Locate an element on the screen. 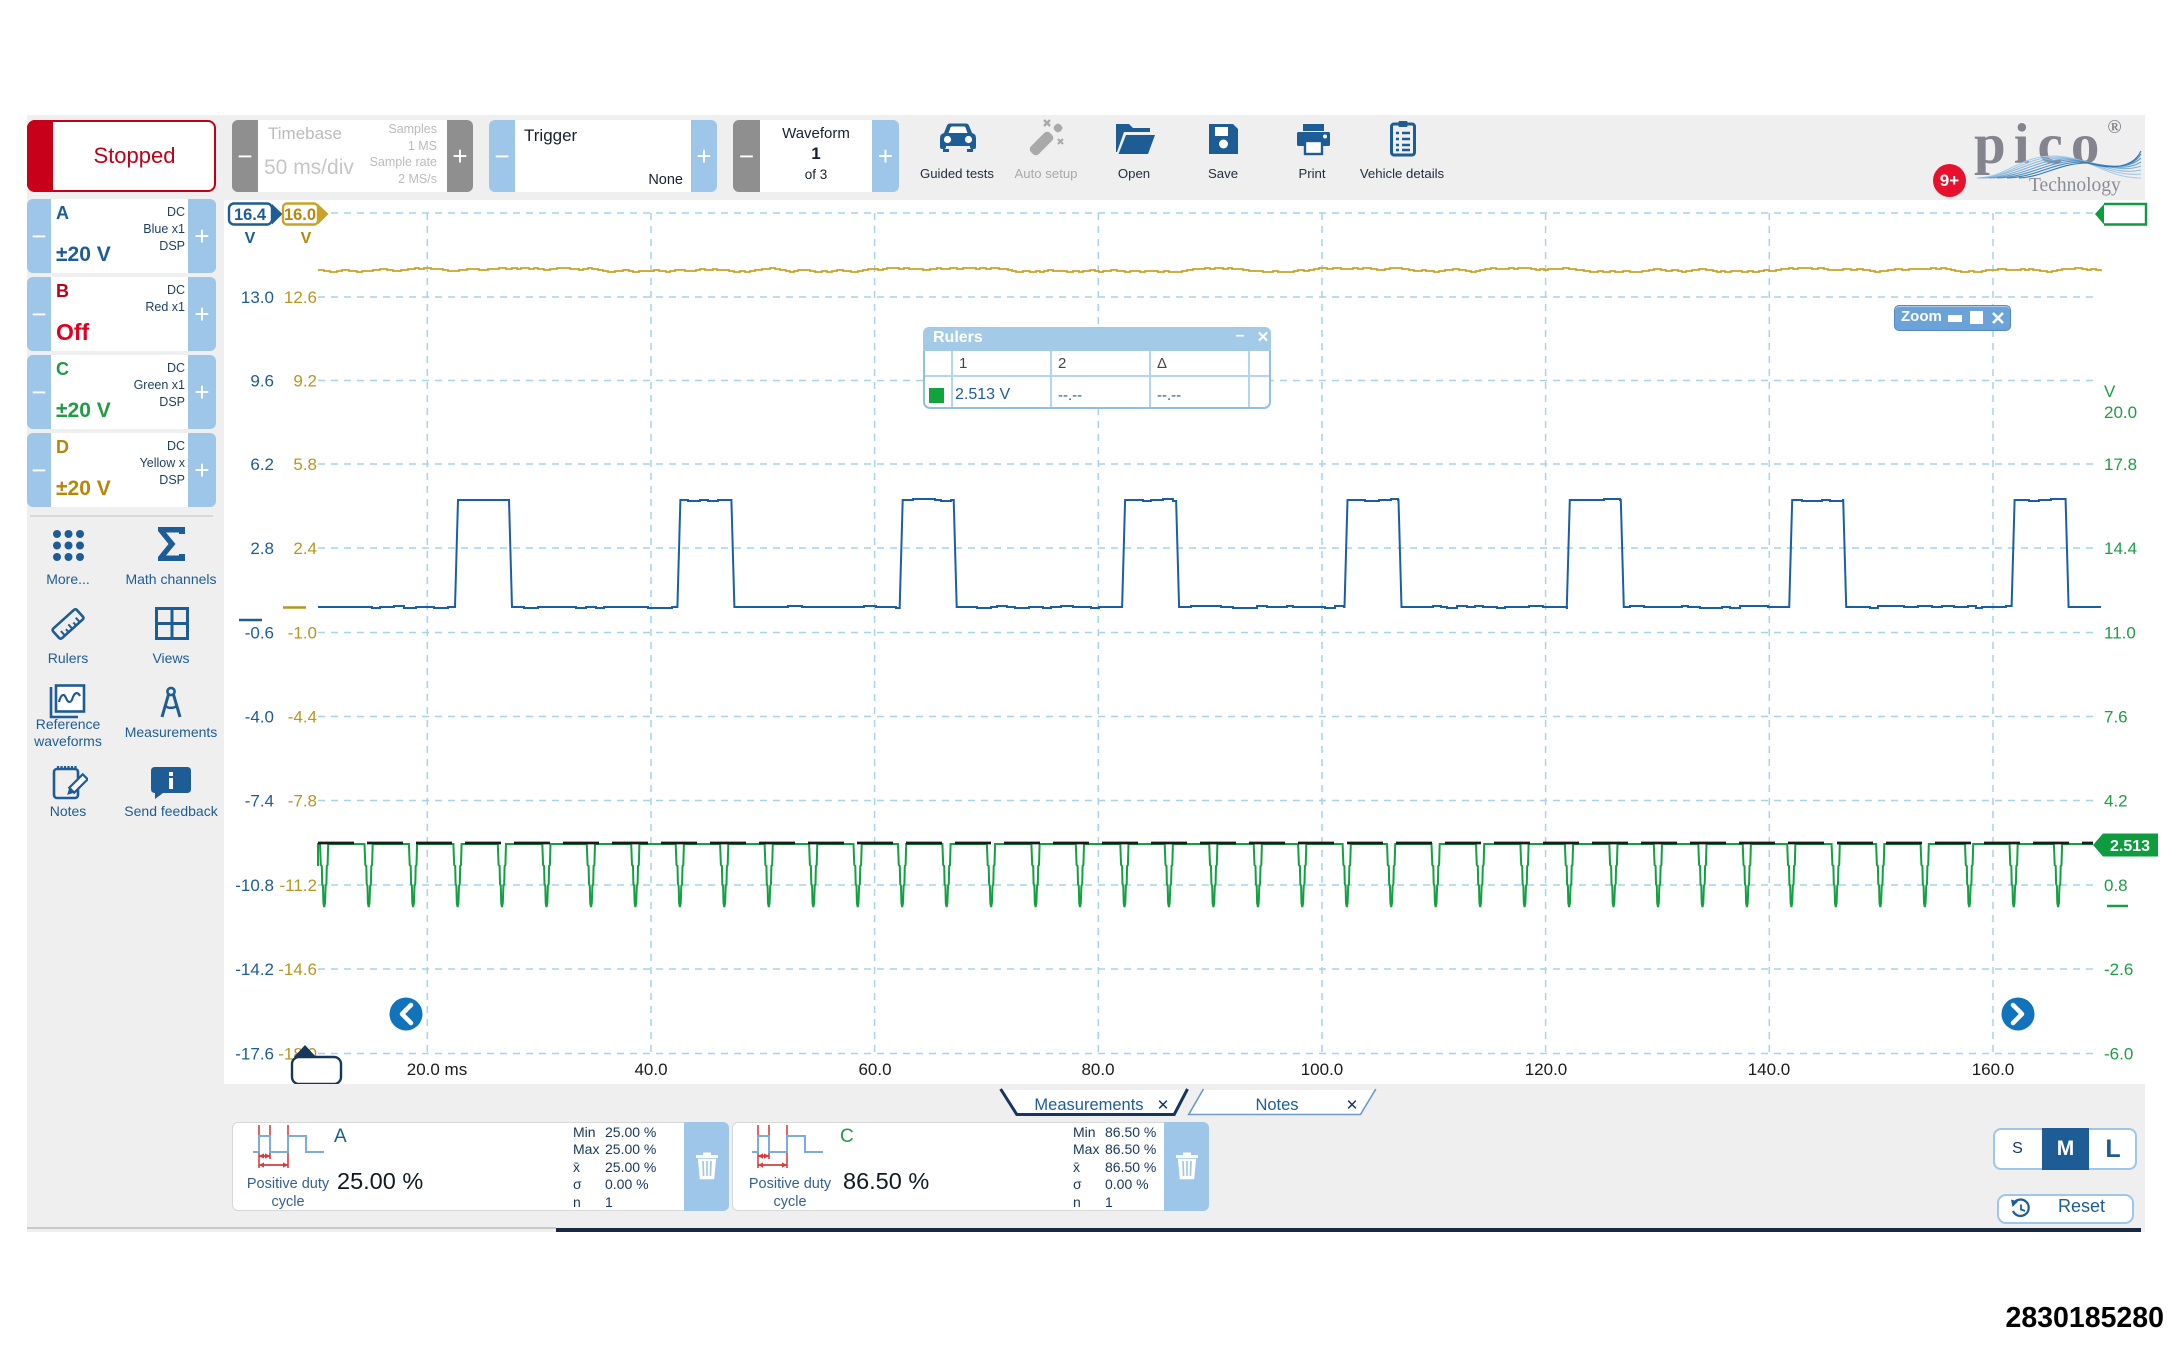 The height and width of the screenshot is (1350, 2175). svg-text: 9.2 is located at coordinates (305, 381).